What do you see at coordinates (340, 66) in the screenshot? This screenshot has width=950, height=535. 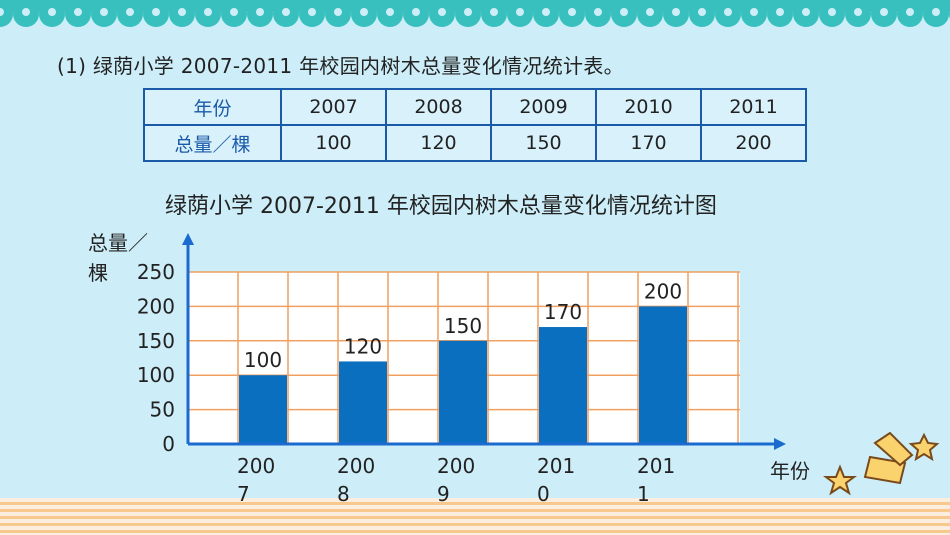 I see `page-heading: (1) 绿荫小学 2007-2011 年校园内树木总量变化情况统计表。` at bounding box center [340, 66].